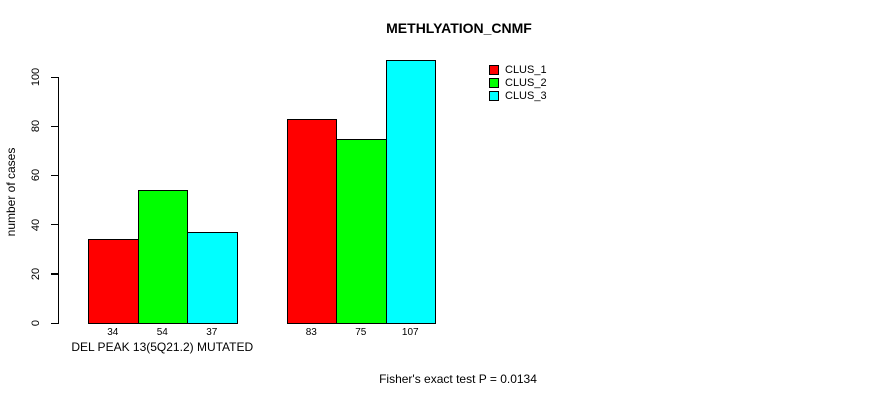 This screenshot has height=400, width=890. What do you see at coordinates (212, 332) in the screenshot?
I see `bar-value-label: 37` at bounding box center [212, 332].